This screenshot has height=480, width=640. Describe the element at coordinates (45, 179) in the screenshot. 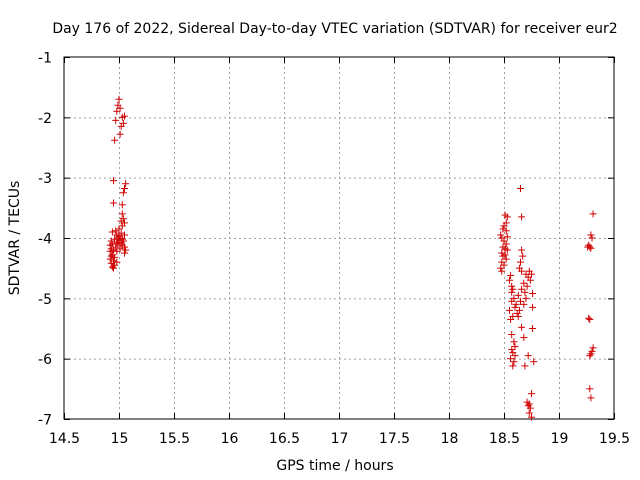

I see `y-tick-label: -3` at that location.